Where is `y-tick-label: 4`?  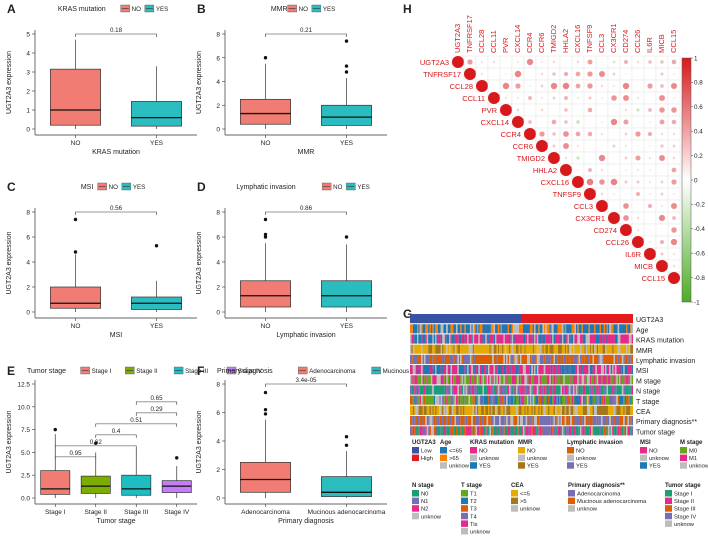
y-tick-label: 4 is located at coordinates (28, 54).